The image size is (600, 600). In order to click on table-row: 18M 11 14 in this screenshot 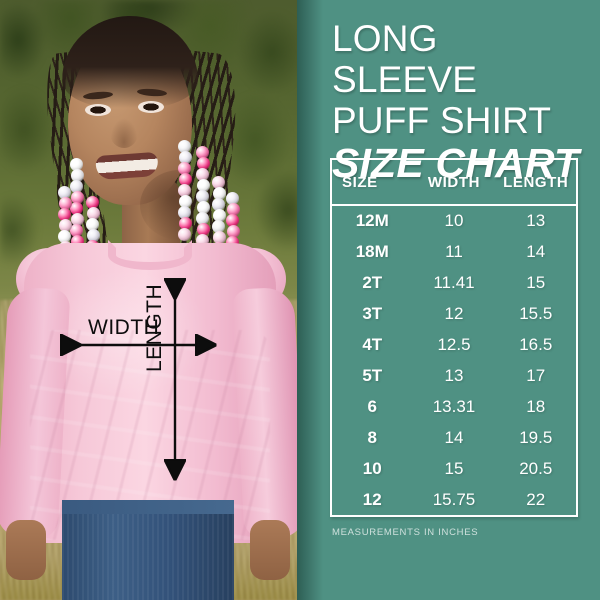, I will do `click(454, 251)`.